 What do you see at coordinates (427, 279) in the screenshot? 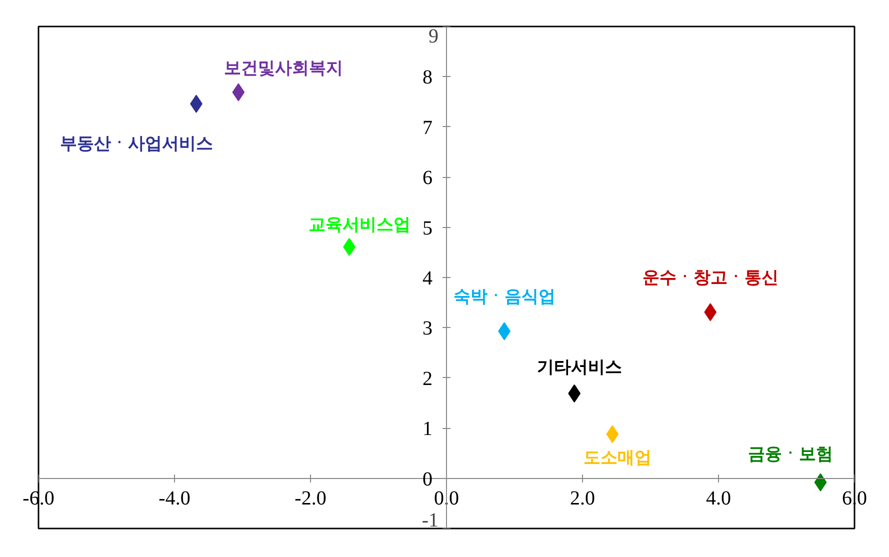
I see `y-tick-label: 4` at bounding box center [427, 279].